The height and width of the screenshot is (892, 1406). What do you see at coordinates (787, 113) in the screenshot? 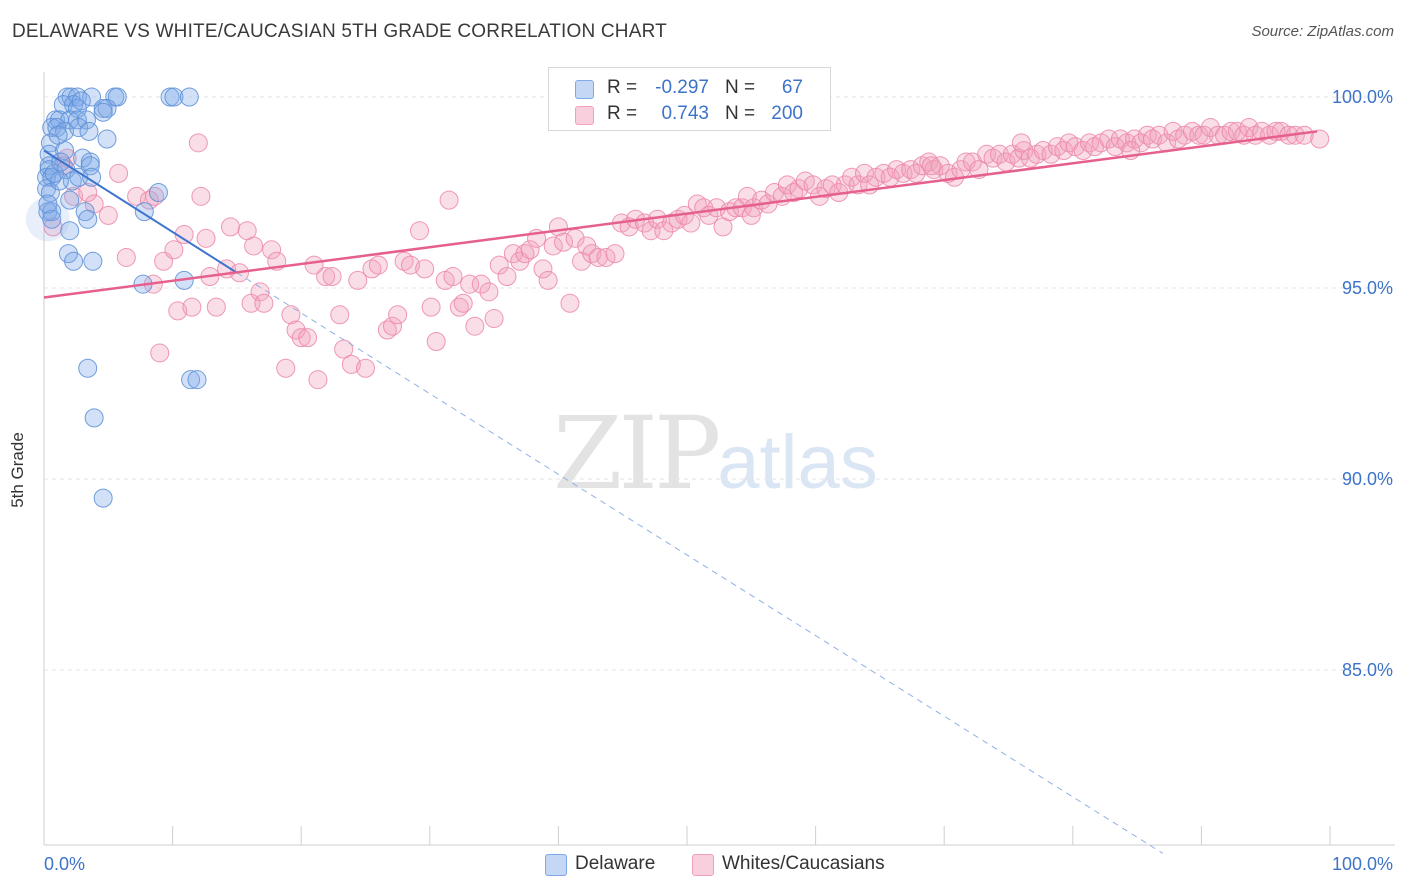
I see `legend-n-value: 200` at bounding box center [787, 113].